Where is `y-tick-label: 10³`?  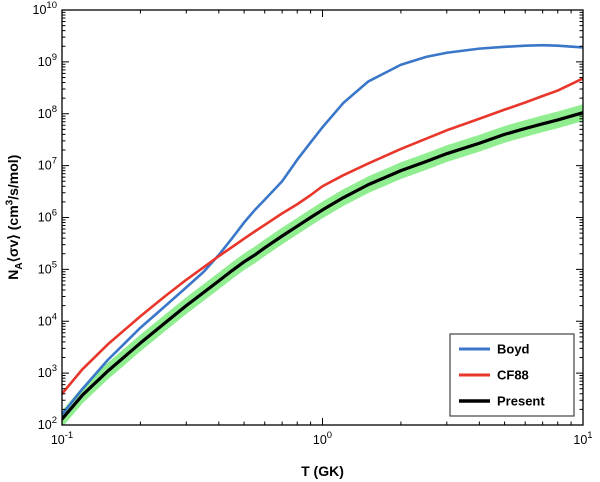 y-tick-label: 10³ is located at coordinates (47, 371).